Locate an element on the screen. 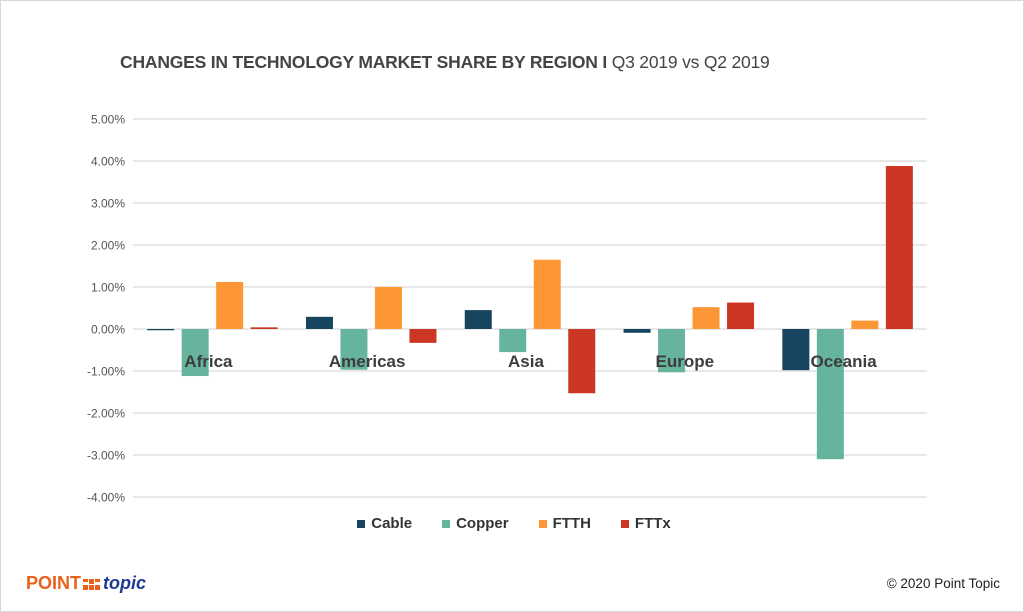 This screenshot has height=612, width=1024. bar-oceania-copper is located at coordinates (830, 394).